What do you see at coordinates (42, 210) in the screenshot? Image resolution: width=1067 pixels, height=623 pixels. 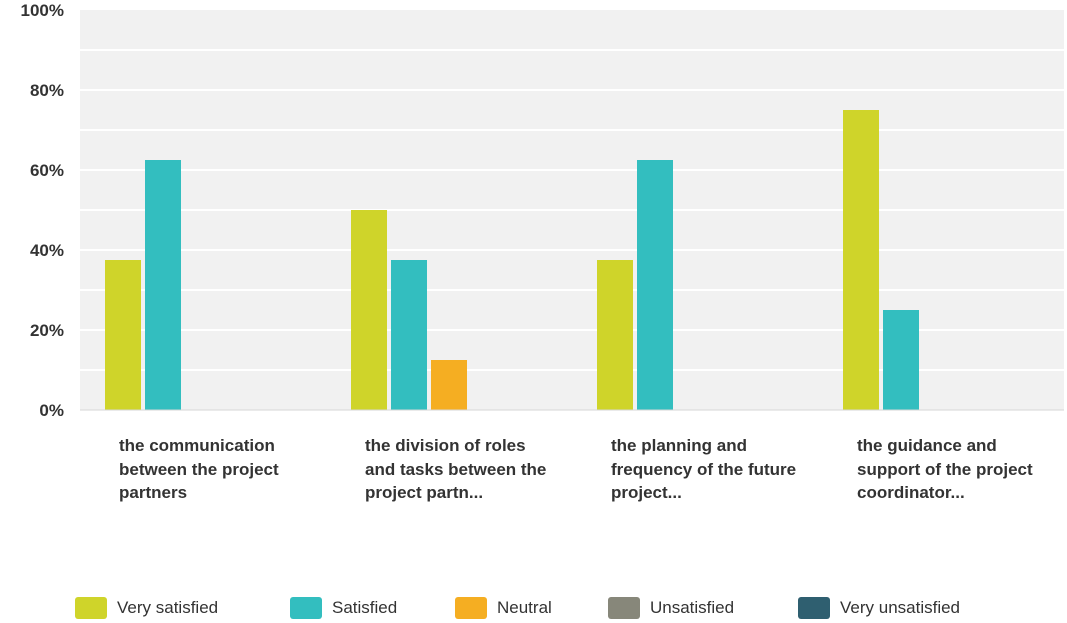 I see `y-axis-tick-labels: 0% 20% 40% 60% 80% 100%` at bounding box center [42, 210].